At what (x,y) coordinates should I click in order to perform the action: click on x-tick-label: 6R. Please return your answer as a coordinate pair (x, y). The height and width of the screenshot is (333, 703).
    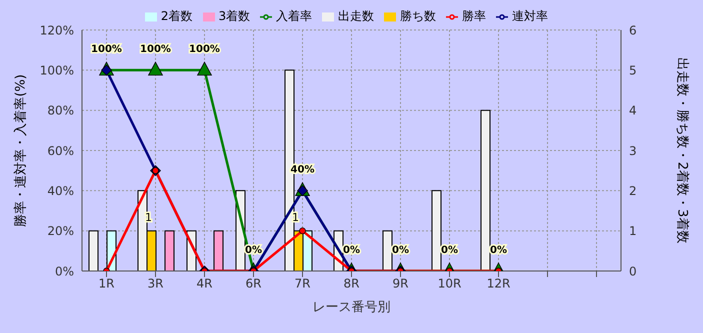
    Looking at the image, I should click on (254, 283).